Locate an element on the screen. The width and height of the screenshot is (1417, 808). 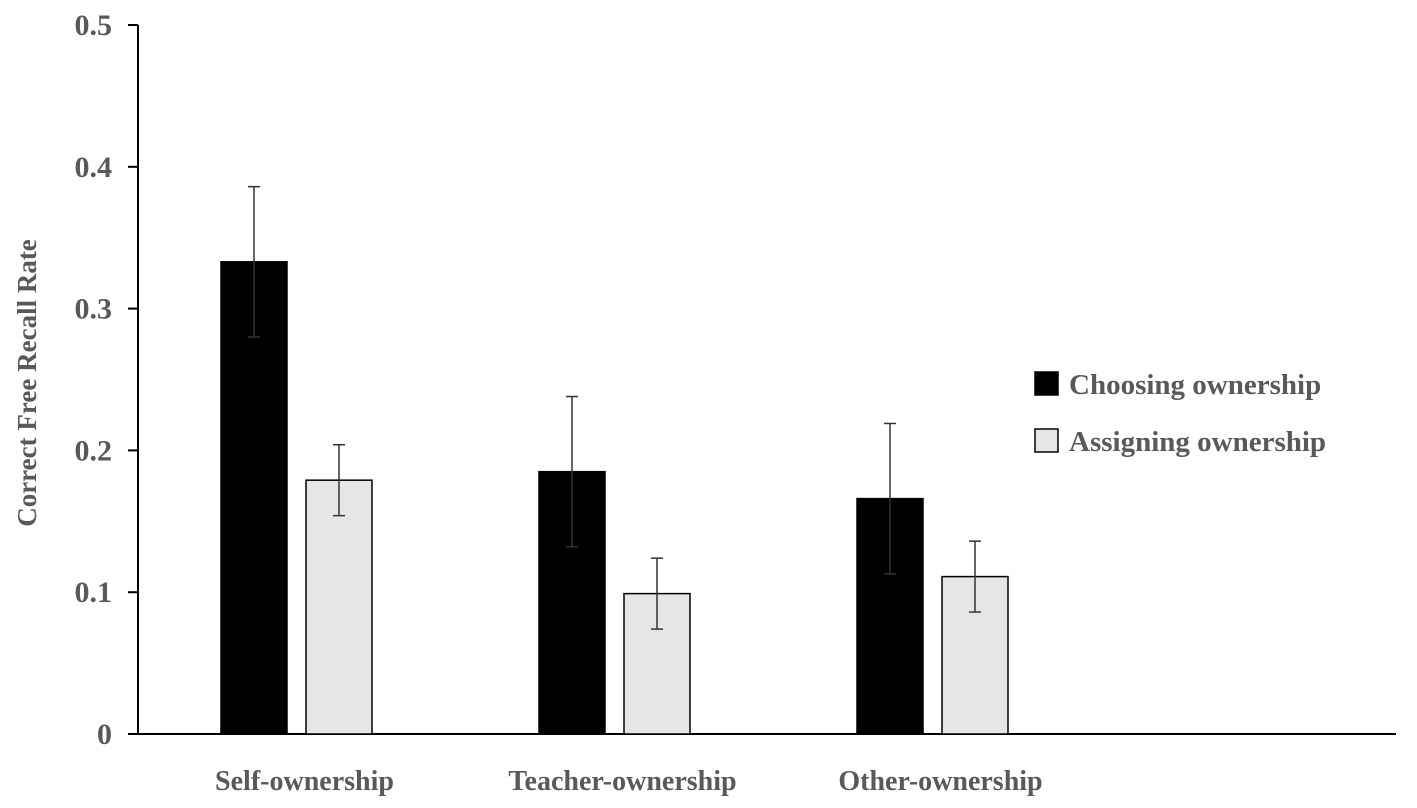
y-tick-label: 0.5 is located at coordinates (94, 25).